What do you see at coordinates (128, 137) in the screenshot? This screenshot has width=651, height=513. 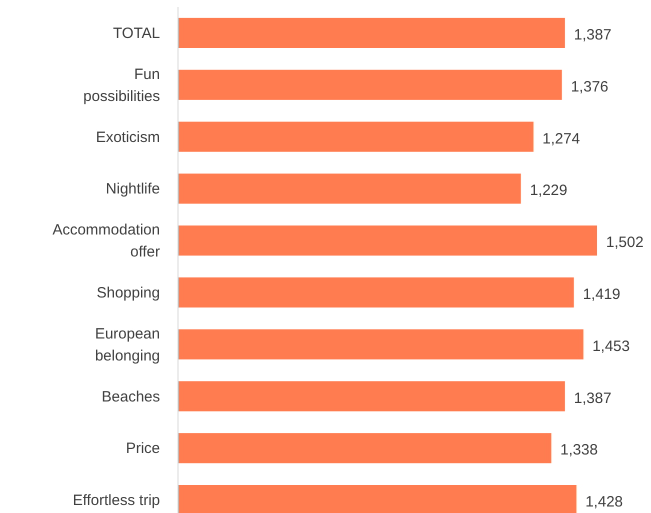 I see `y-tick-label: Exoticism` at bounding box center [128, 137].